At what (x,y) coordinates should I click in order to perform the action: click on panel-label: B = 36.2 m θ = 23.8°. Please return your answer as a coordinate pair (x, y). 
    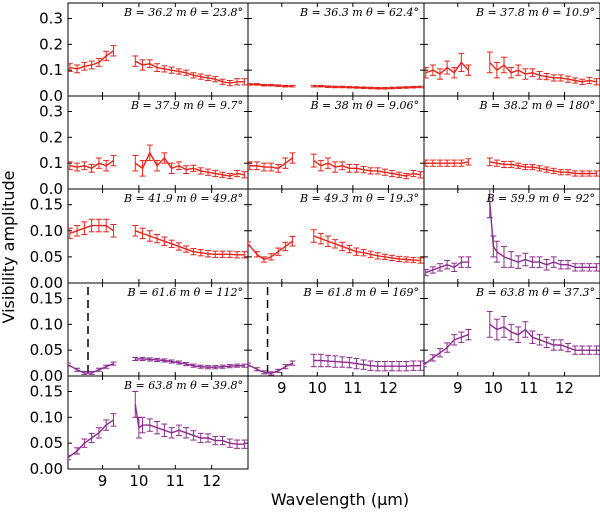
    Looking at the image, I should click on (183, 12).